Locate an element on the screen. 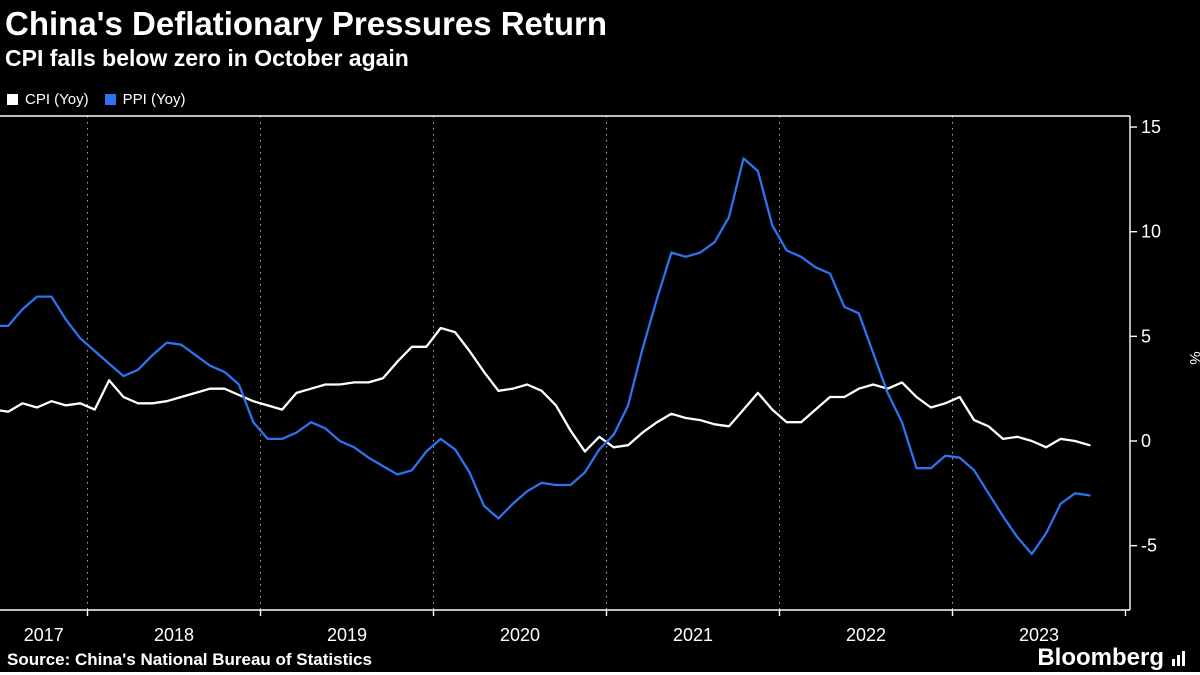 The image size is (1200, 675). legend-label-ppi: PPI (Yoy) is located at coordinates (154, 99).